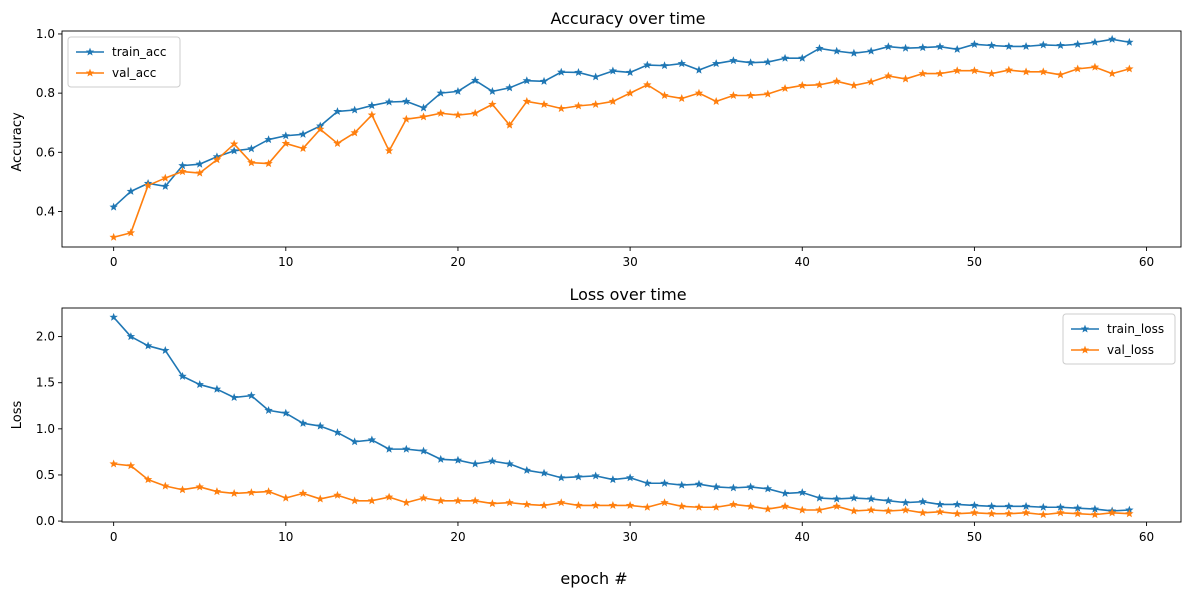 This screenshot has width=1189, height=599. I want to click on x-axis: 0 10 20 30 40 50 60, so click(632, 258).